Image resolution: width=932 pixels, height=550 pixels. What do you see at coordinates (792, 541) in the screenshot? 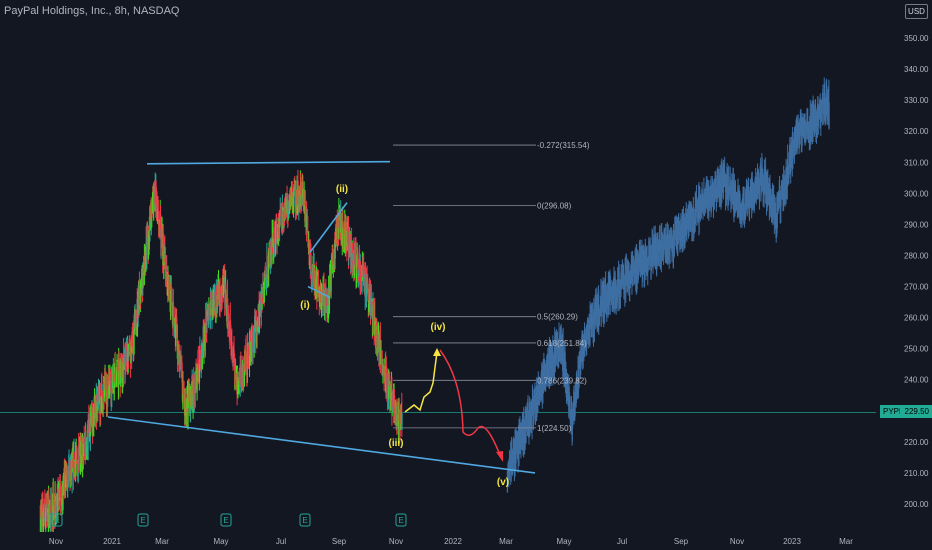
I see `x-tick-label: 2023` at bounding box center [792, 541].